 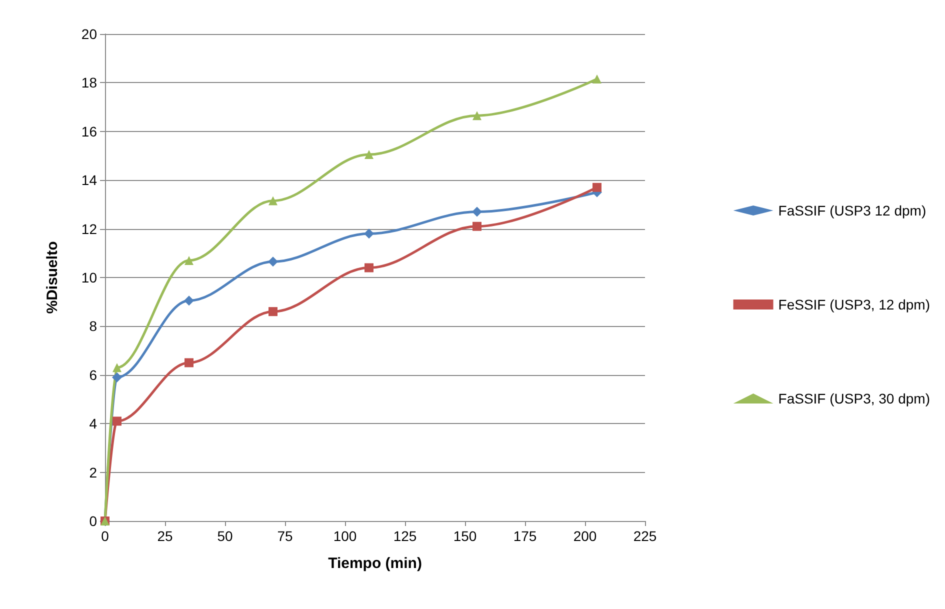 I want to click on y-tick-label: 10, so click(x=89, y=278).